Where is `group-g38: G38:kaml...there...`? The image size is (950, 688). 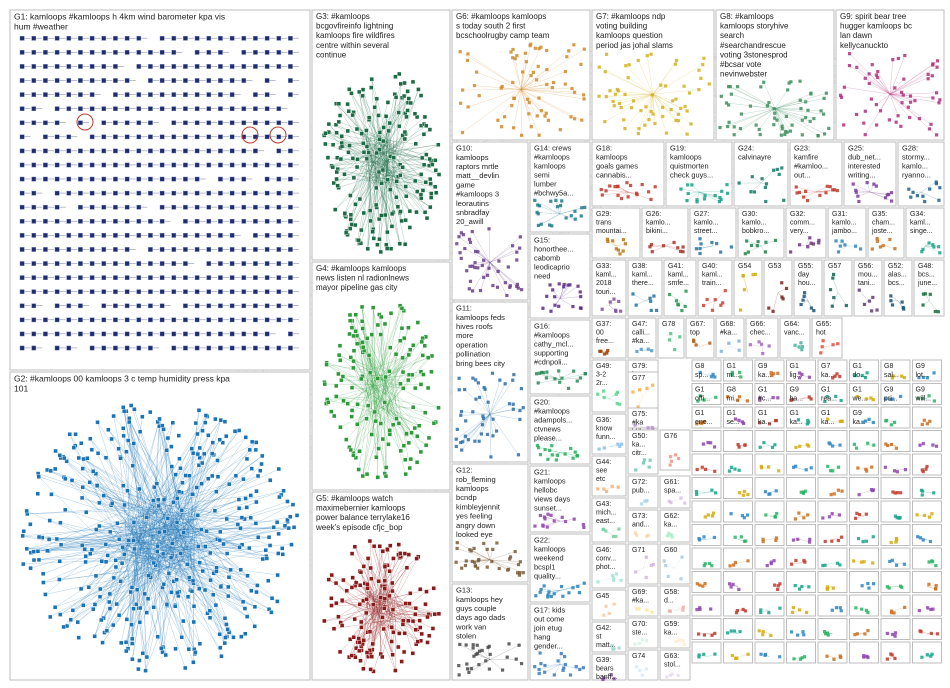
group-g38: G38:kaml...there... is located at coordinates (645, 288).